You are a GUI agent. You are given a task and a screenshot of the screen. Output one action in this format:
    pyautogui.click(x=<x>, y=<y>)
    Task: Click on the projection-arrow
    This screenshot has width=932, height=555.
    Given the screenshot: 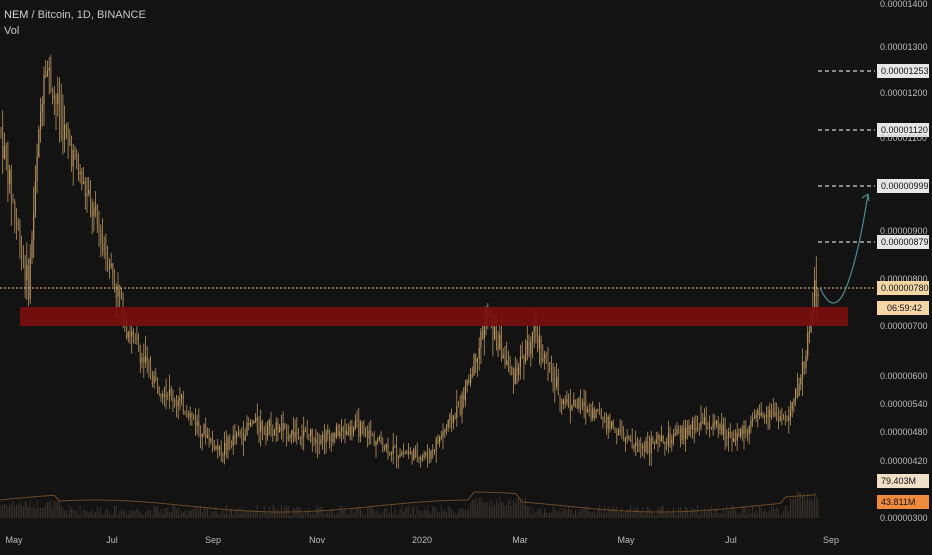 What is the action you would take?
    pyautogui.click(x=844, y=248)
    